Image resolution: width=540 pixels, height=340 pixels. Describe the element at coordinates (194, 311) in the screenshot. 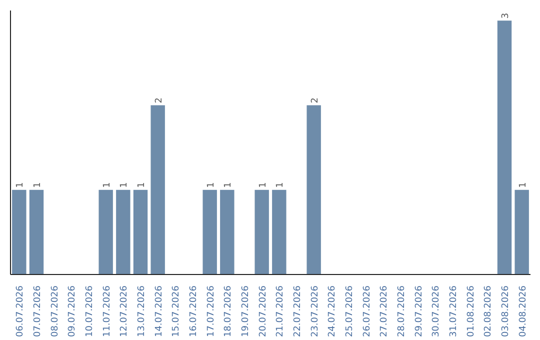

I see `x-tick-label: 16.07.2026` at that location.